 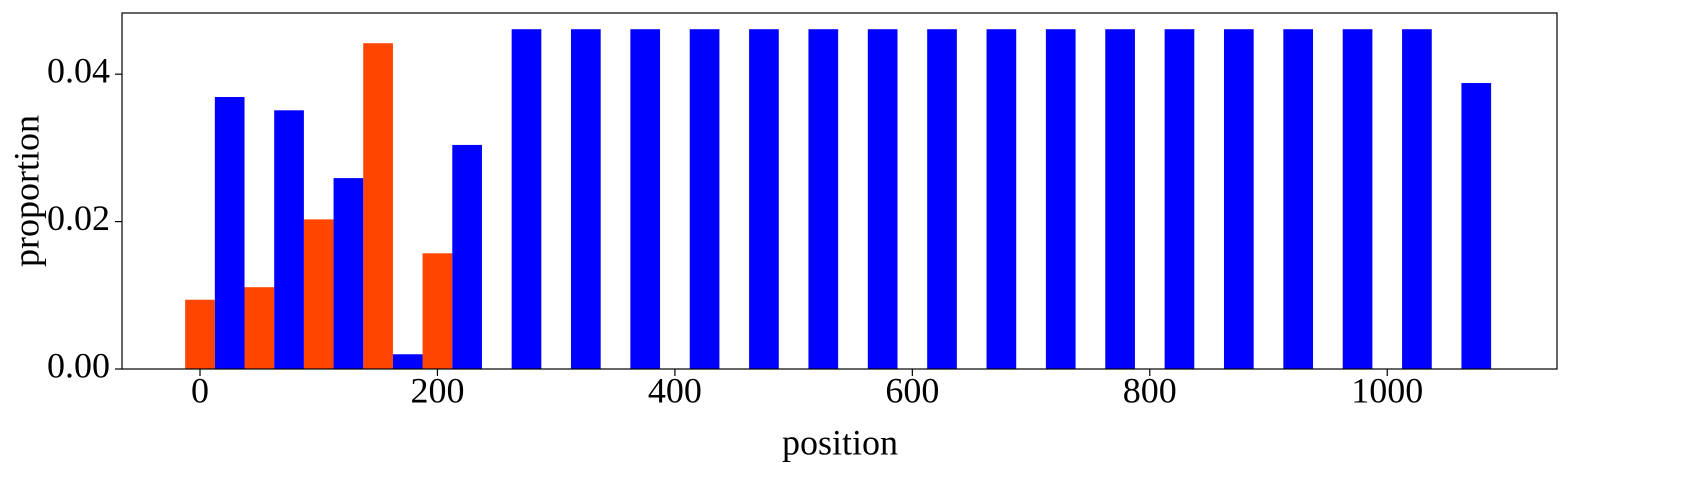 I want to click on x-tick-label: 600, so click(x=912, y=390).